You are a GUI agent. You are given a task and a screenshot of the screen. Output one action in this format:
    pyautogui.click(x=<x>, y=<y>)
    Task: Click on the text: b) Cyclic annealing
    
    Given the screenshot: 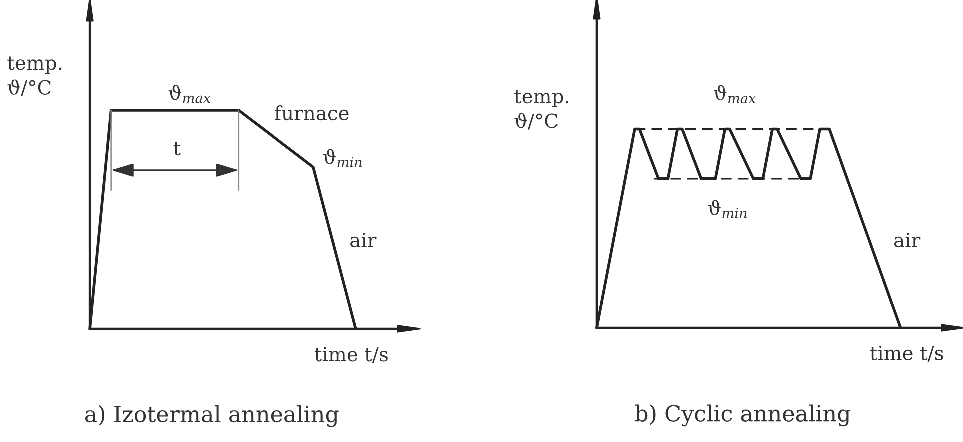 What is the action you would take?
    pyautogui.click(x=743, y=415)
    